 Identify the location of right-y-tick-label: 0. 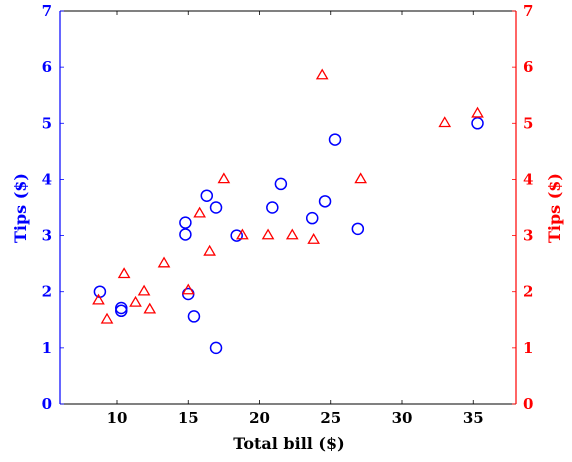
(528, 404).